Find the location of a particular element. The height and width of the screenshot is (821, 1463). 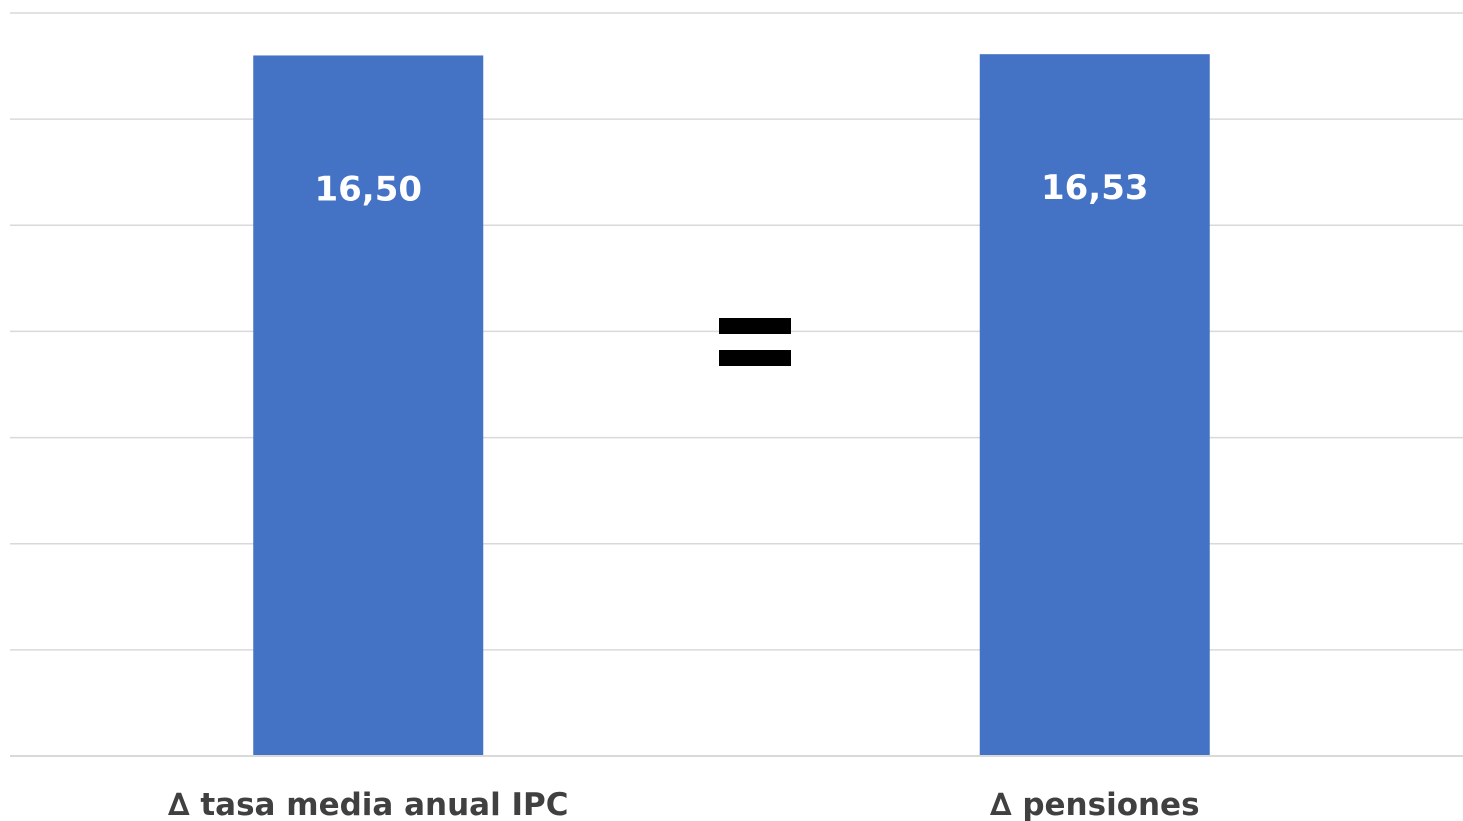

equals-sign-top-bar is located at coordinates (755, 326).